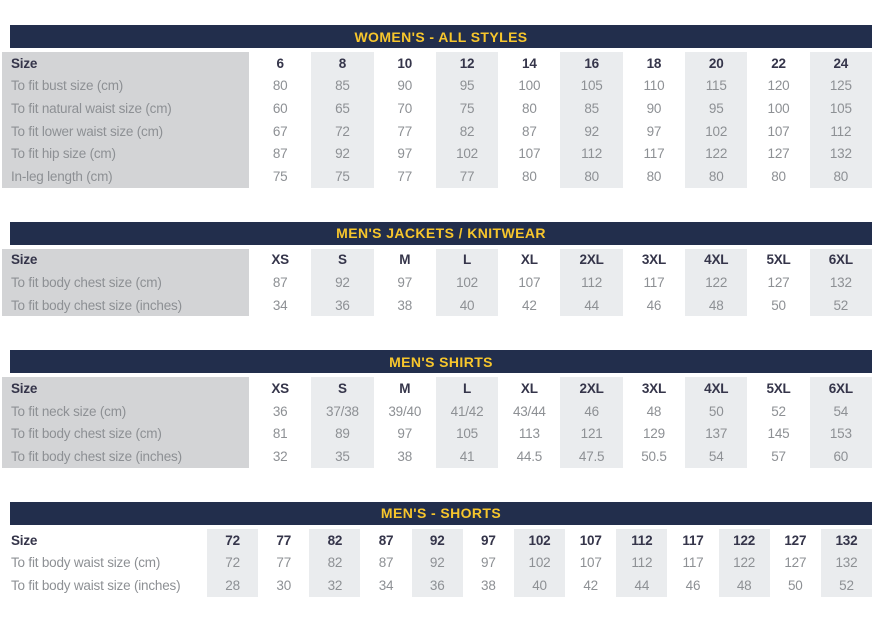 The image size is (879, 620). What do you see at coordinates (778, 260) in the screenshot?
I see `column-header-cell: 5XL` at bounding box center [778, 260].